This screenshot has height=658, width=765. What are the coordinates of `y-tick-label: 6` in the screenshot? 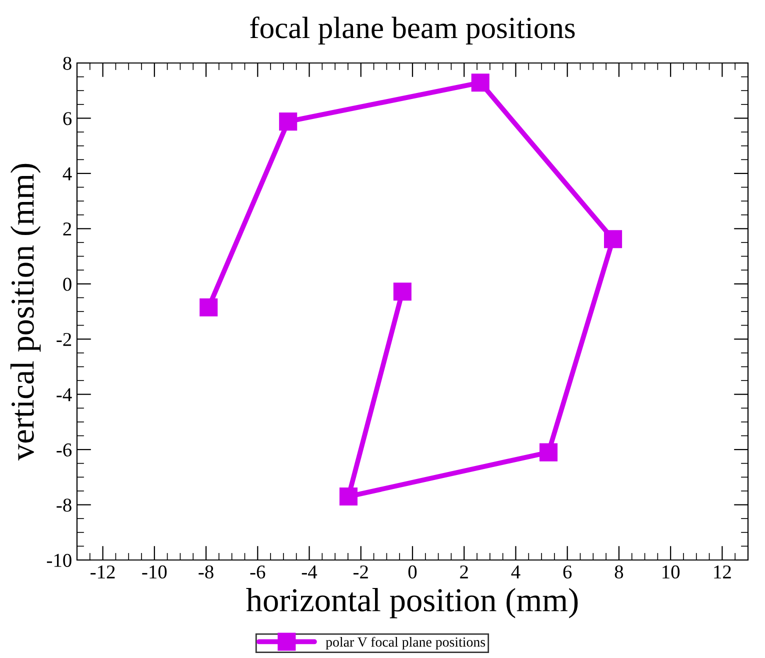 It's located at (67, 119).